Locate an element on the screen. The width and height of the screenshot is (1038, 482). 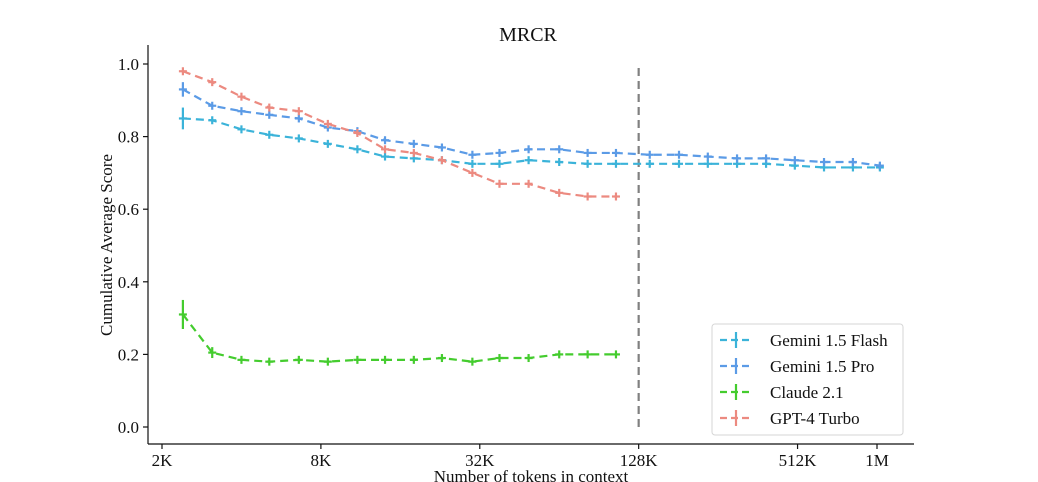
y-tick-label: 0.4 is located at coordinates (129, 282).